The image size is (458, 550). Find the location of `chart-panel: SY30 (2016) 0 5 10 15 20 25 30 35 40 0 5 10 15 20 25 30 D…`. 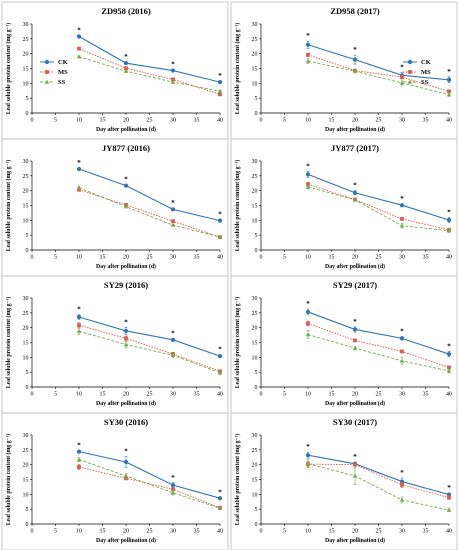

chart-panel: SY30 (2016) 0 5 10 15 20 25 30 35 40 0 5 10 15 20 25 30 D… is located at coordinates (115, 481).